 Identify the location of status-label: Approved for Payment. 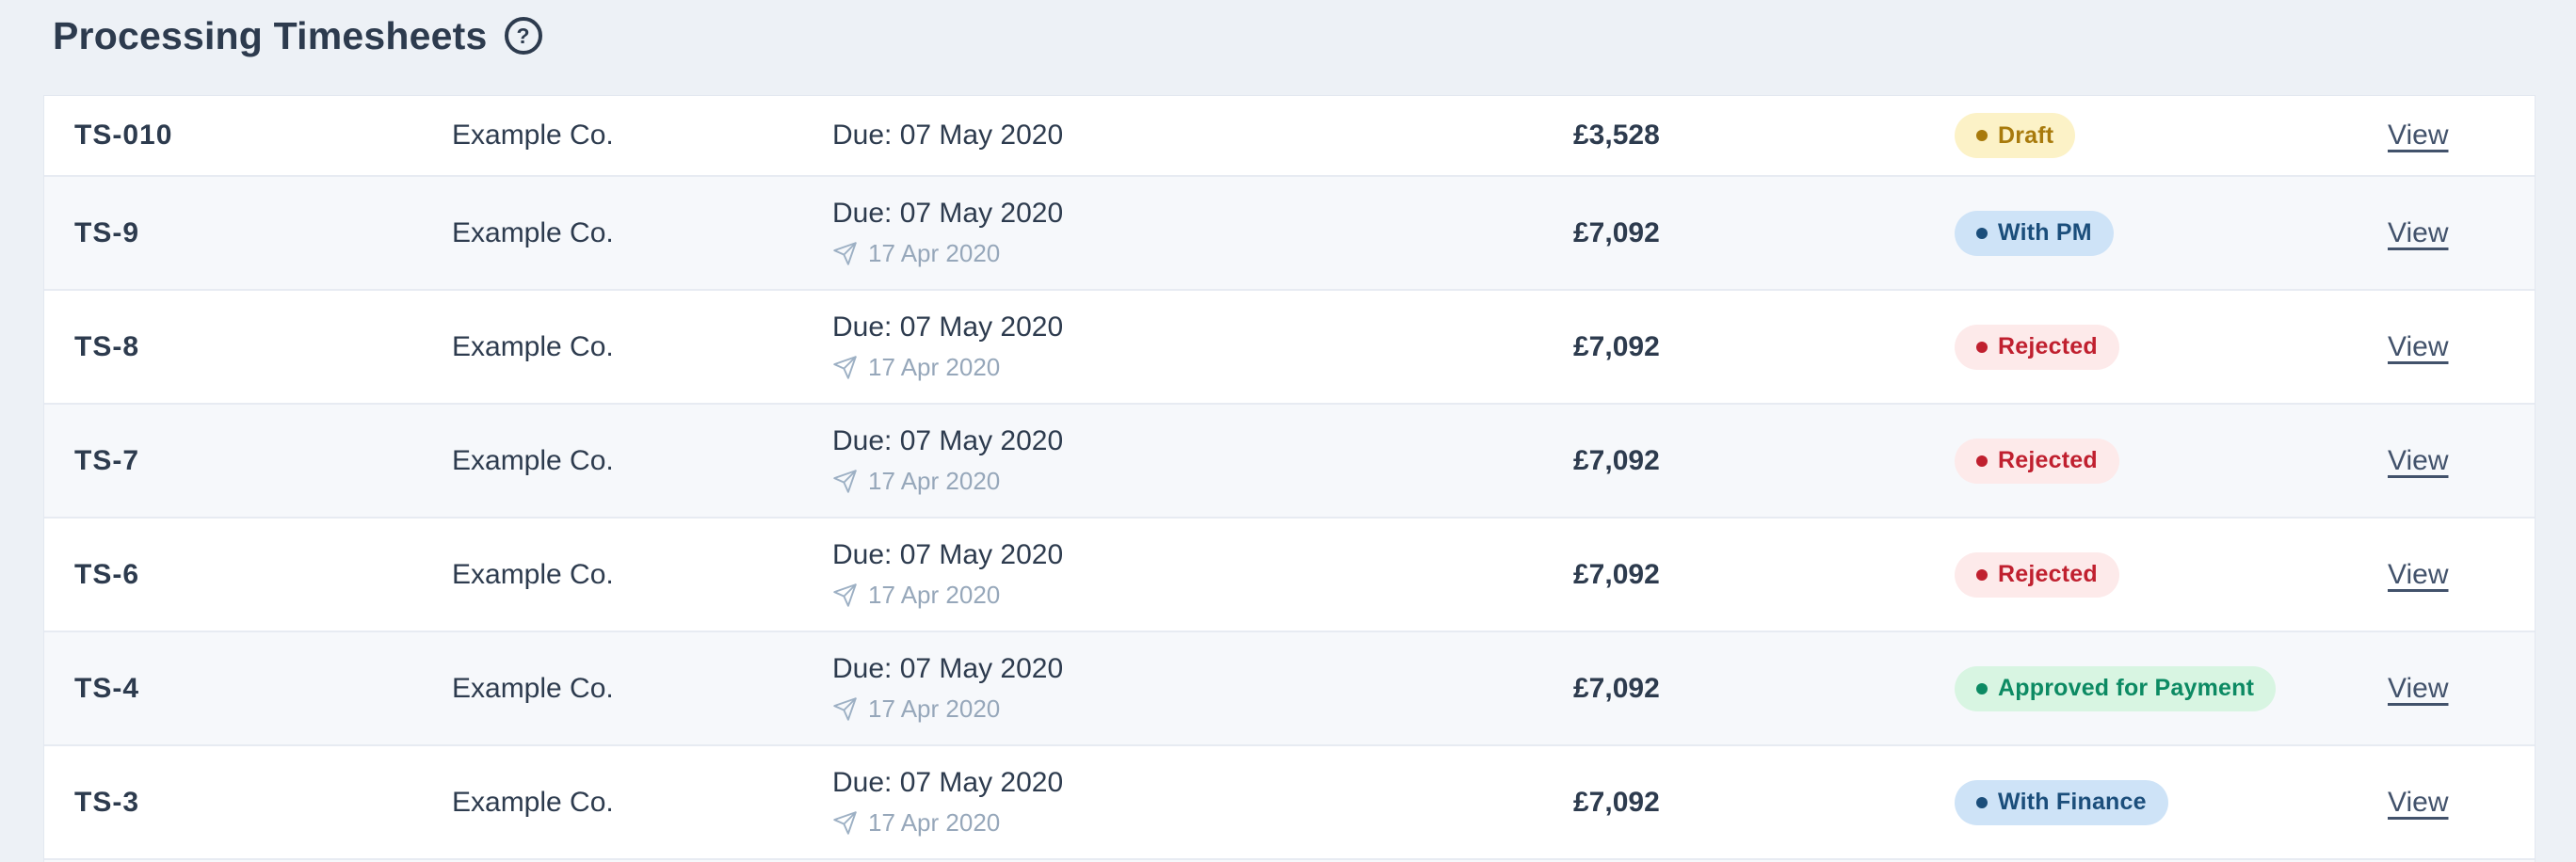
(2126, 688).